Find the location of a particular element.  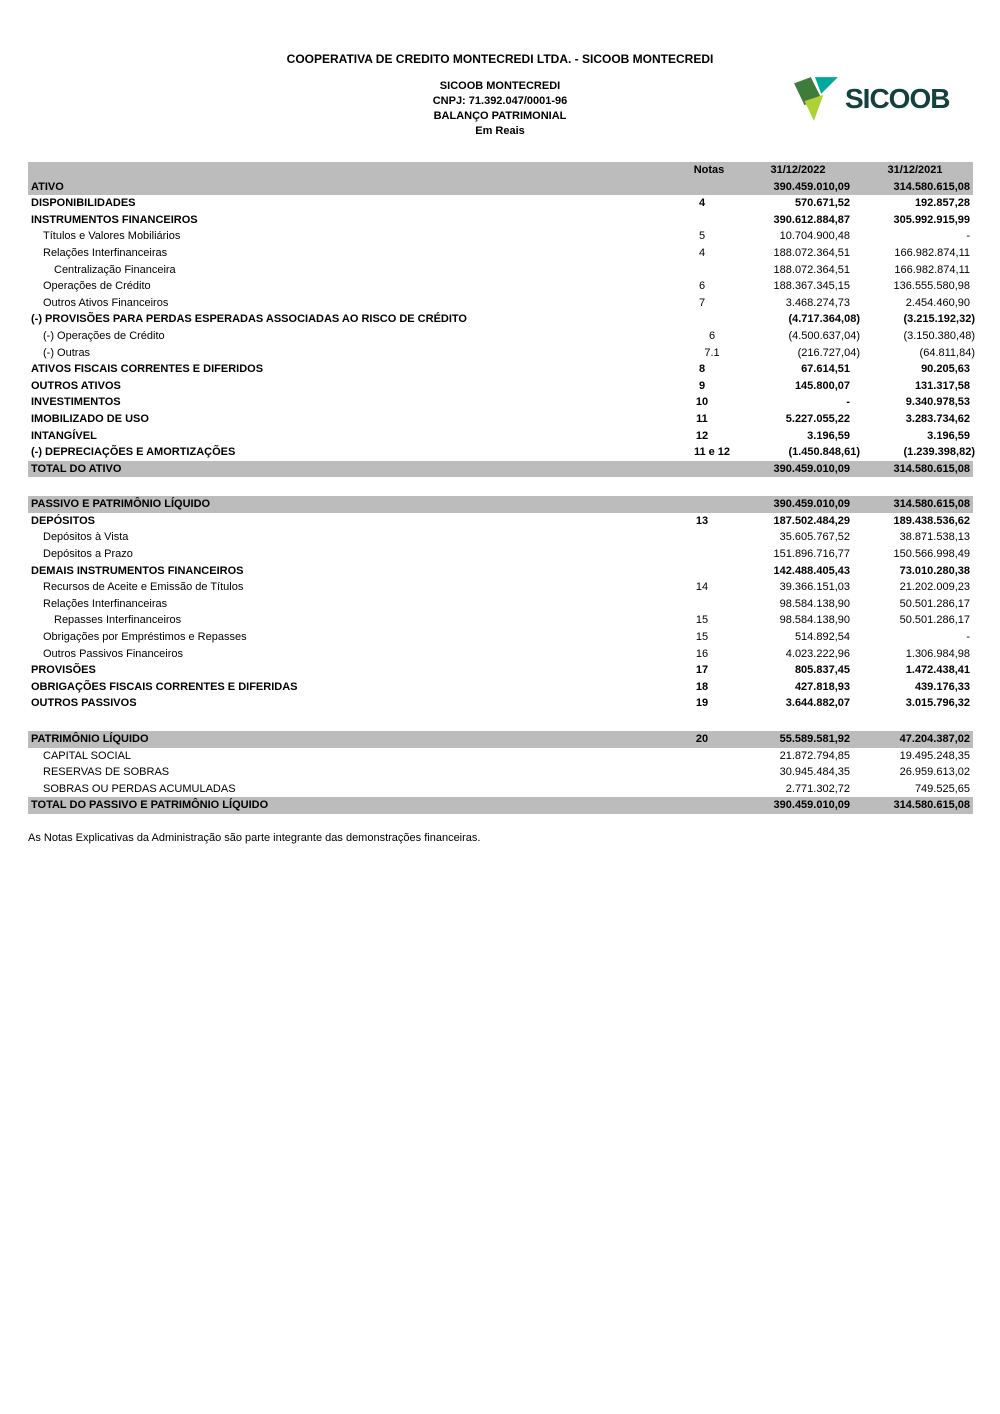

row-value-2022: 98.584.138,90 is located at coordinates (814, 603).